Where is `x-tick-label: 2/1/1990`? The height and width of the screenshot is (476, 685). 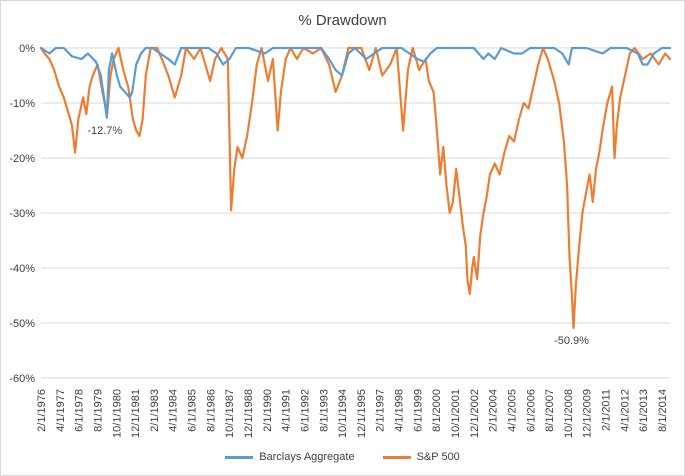
x-tick-label: 2/1/1990 is located at coordinates (268, 410).